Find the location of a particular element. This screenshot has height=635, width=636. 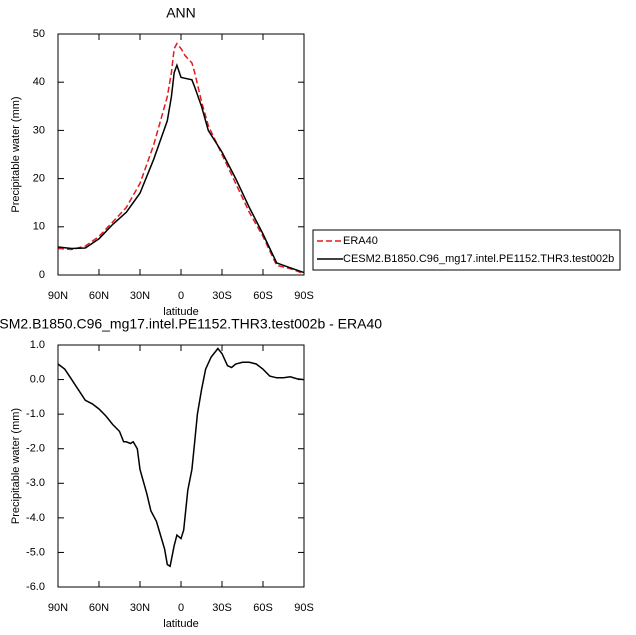

y-tick-label: -3.0 is located at coordinates (35, 483).